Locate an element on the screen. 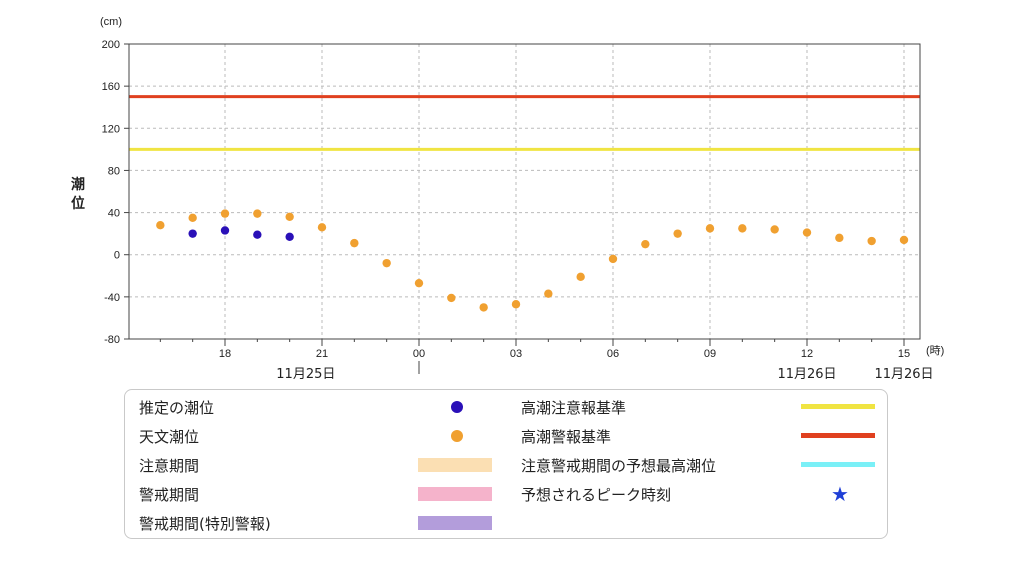  x-tick-label: 21 is located at coordinates (322, 354).